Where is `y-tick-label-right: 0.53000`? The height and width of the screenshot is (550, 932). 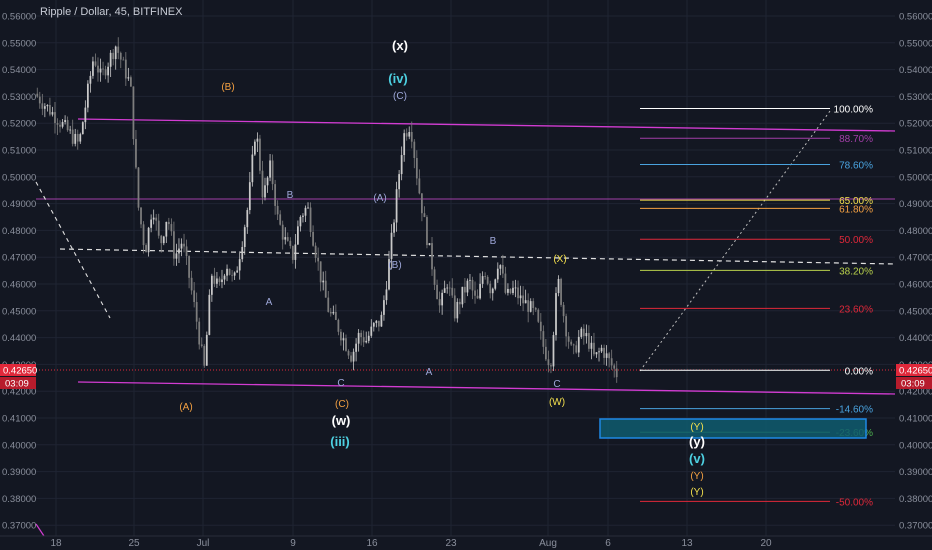
y-tick-label-right: 0.53000 is located at coordinates (915, 97).